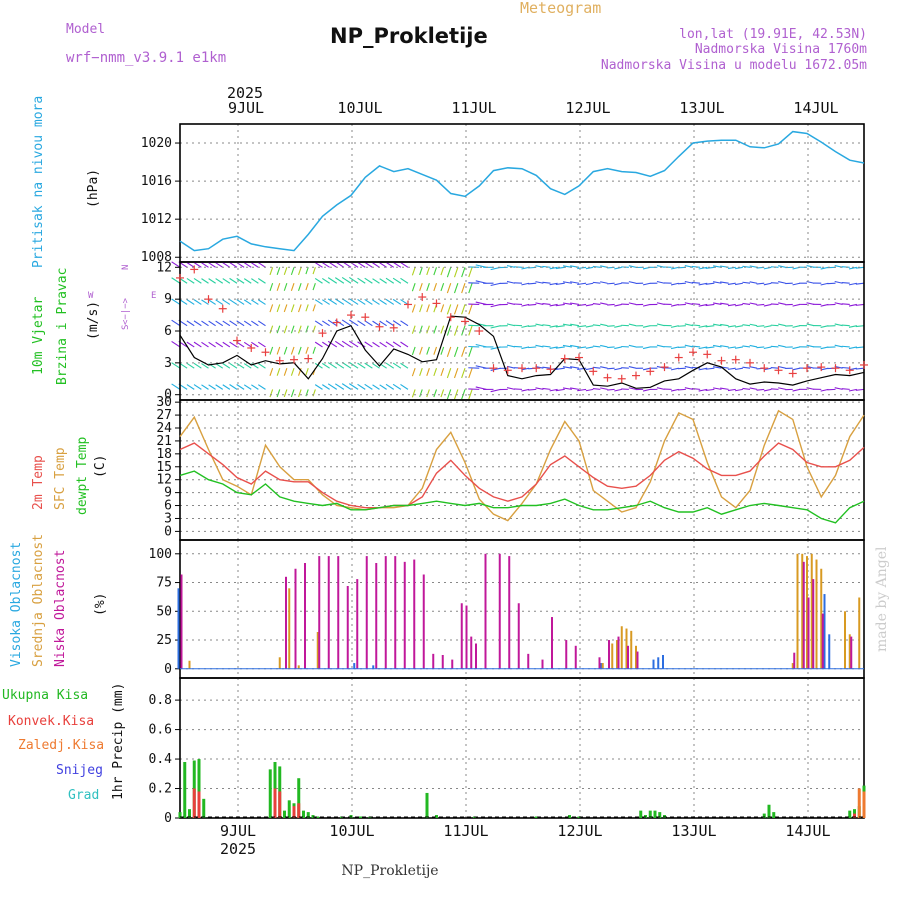 Image resolution: width=900 pixels, height=900 pixels. What do you see at coordinates (79, 770) in the screenshot?
I see `precip-label-snow: Snijeg` at bounding box center [79, 770].